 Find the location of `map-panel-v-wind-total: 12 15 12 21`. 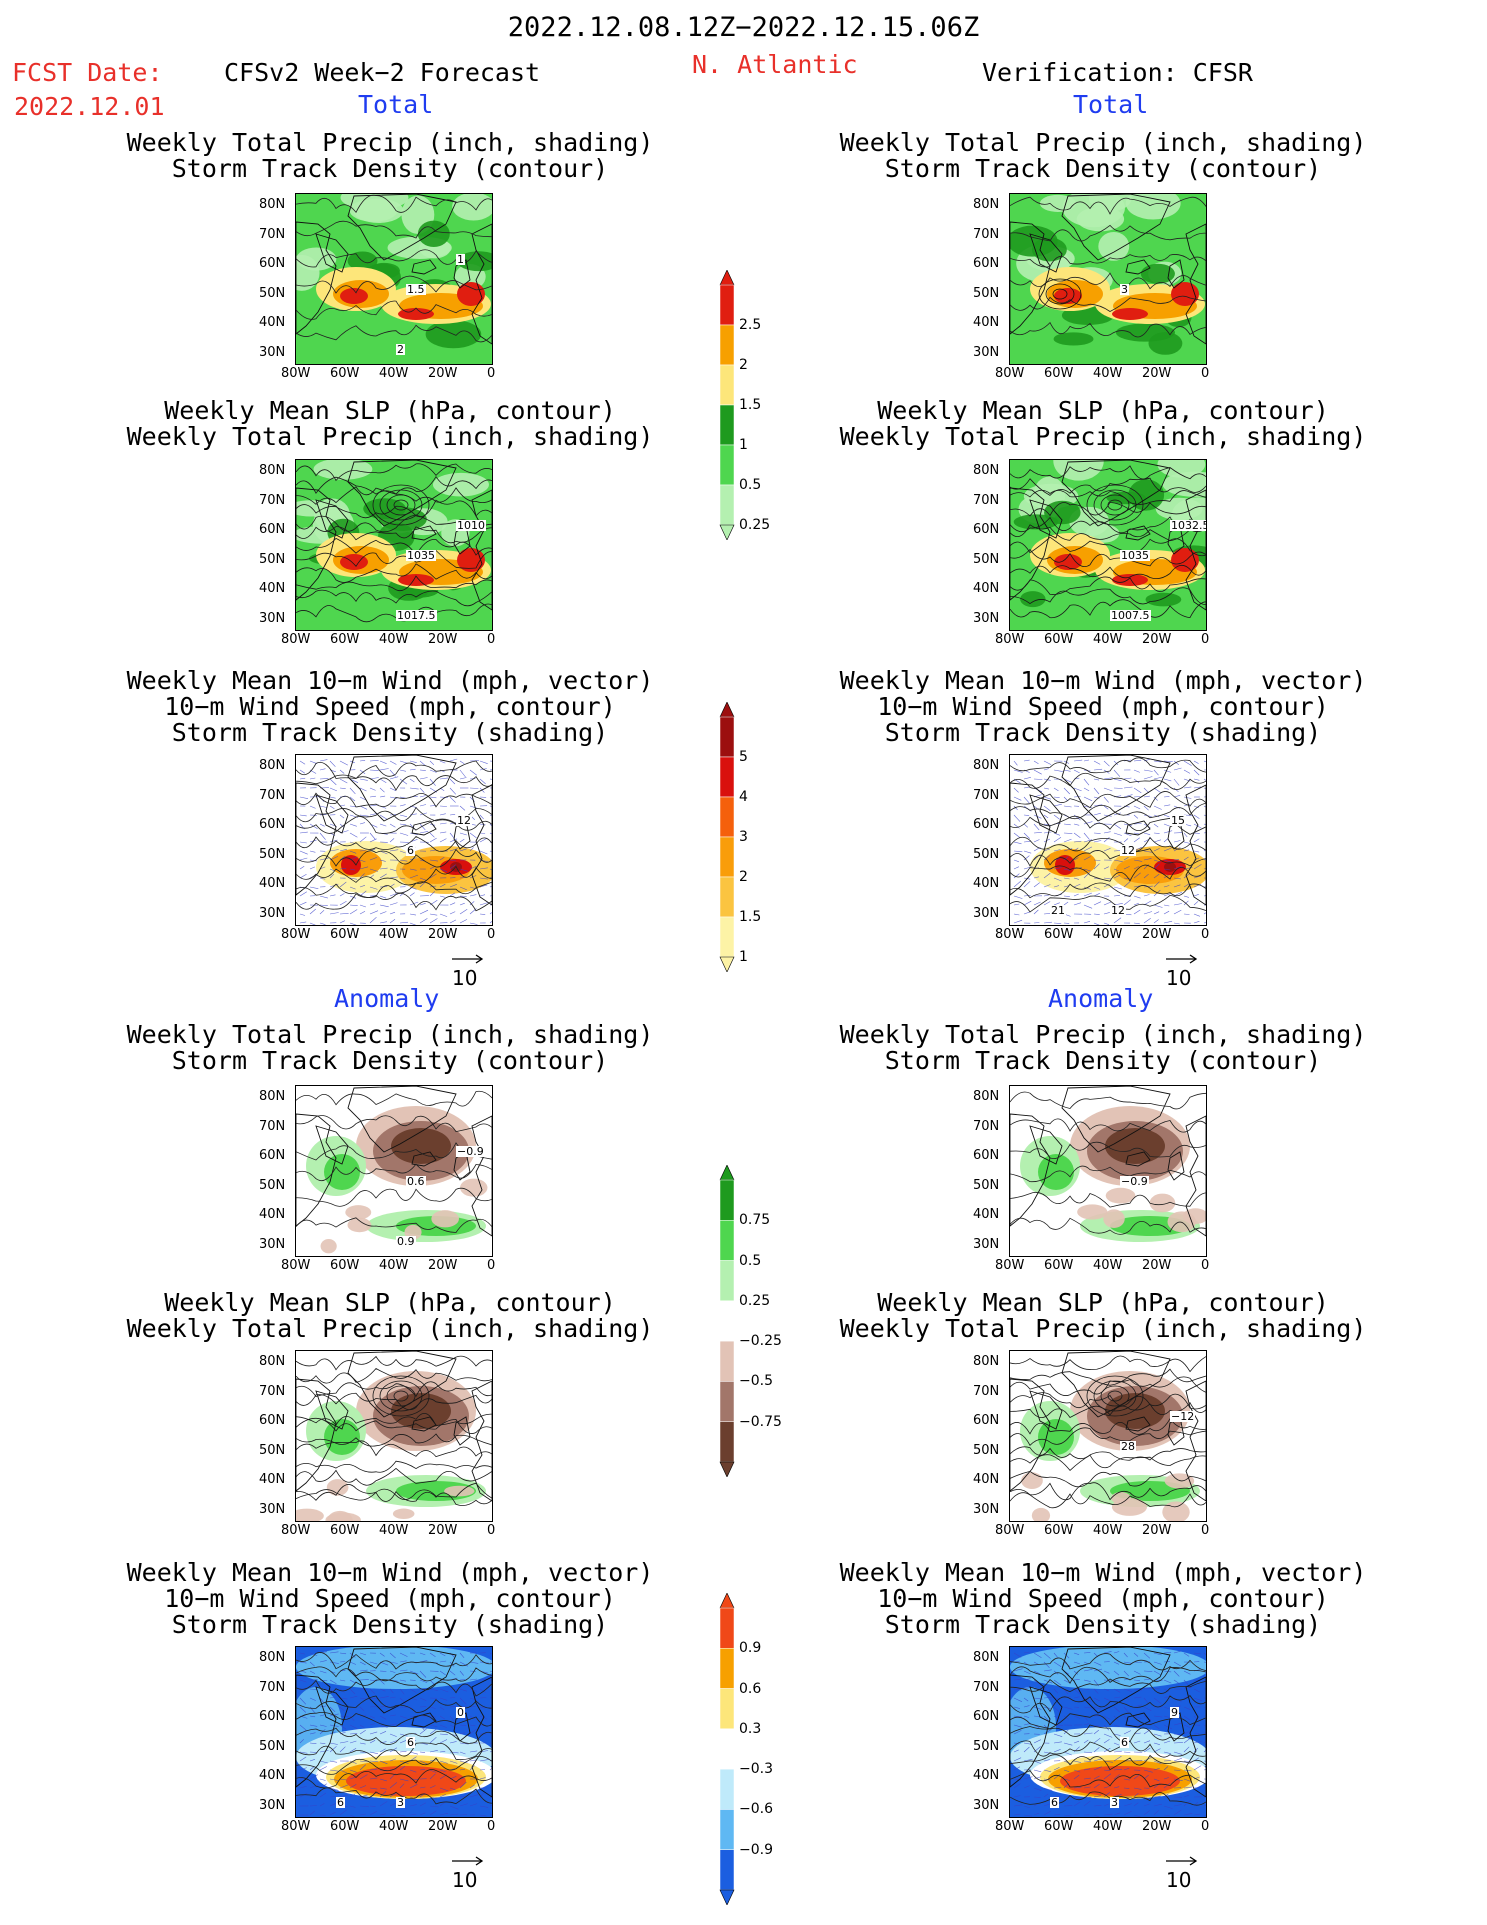

map-panel-v-wind-total: 12 15 12 21 is located at coordinates (1108, 840).